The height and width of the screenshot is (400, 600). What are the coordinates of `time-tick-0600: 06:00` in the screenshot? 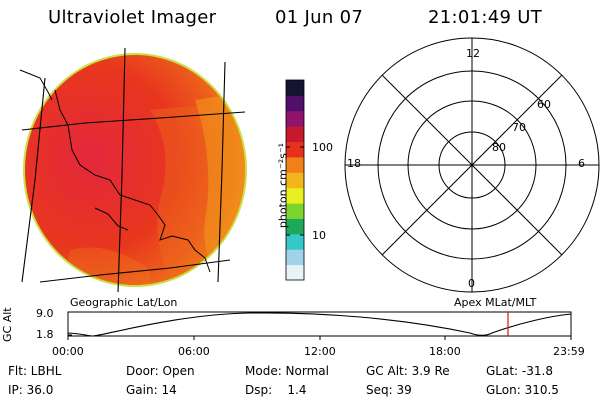 It's located at (194, 351).